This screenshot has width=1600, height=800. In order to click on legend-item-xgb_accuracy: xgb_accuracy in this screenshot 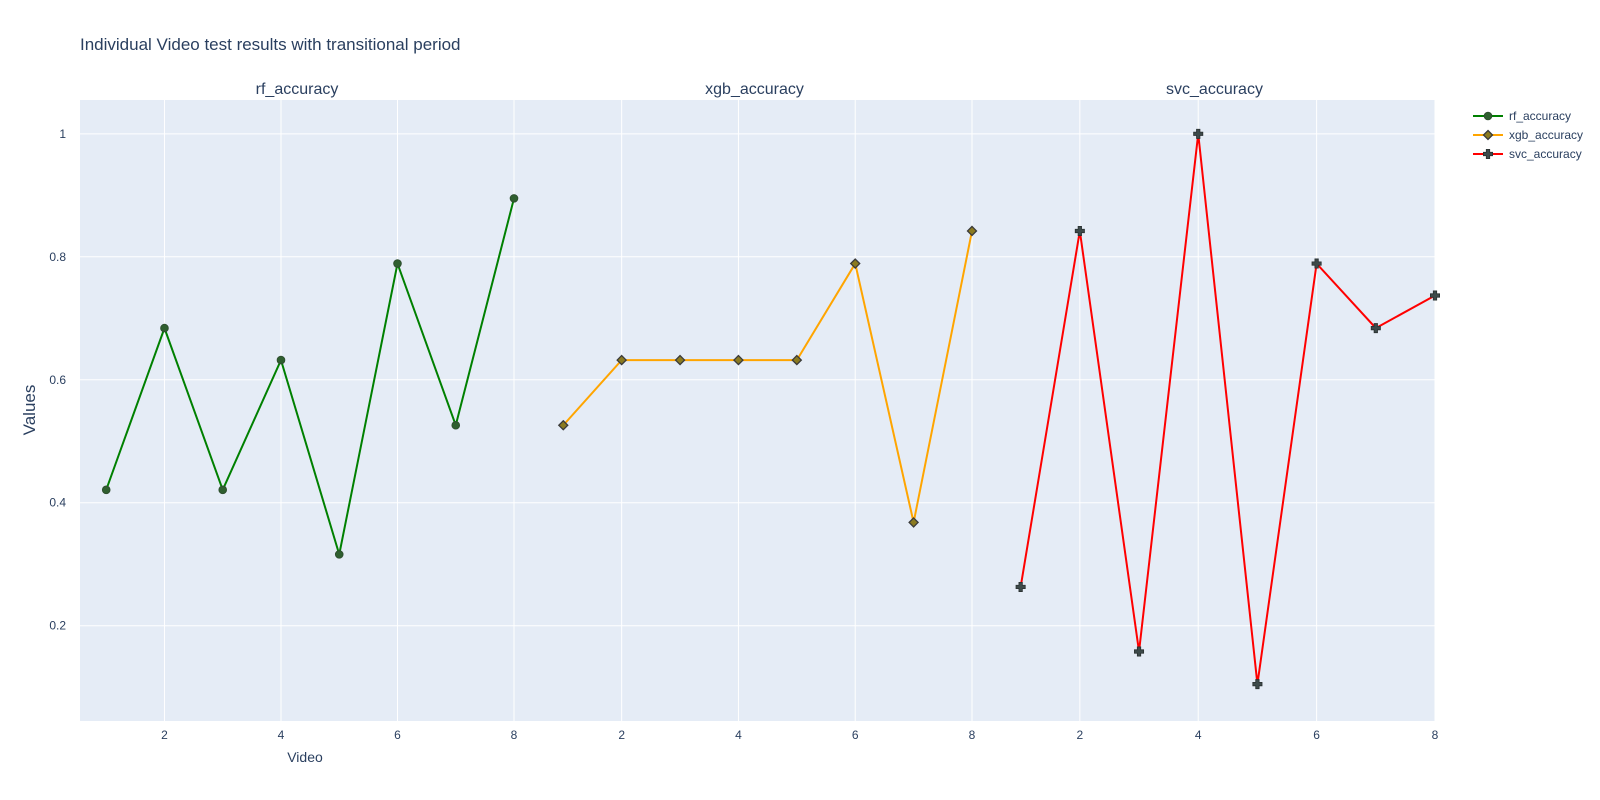, I will do `click(1528, 135)`.